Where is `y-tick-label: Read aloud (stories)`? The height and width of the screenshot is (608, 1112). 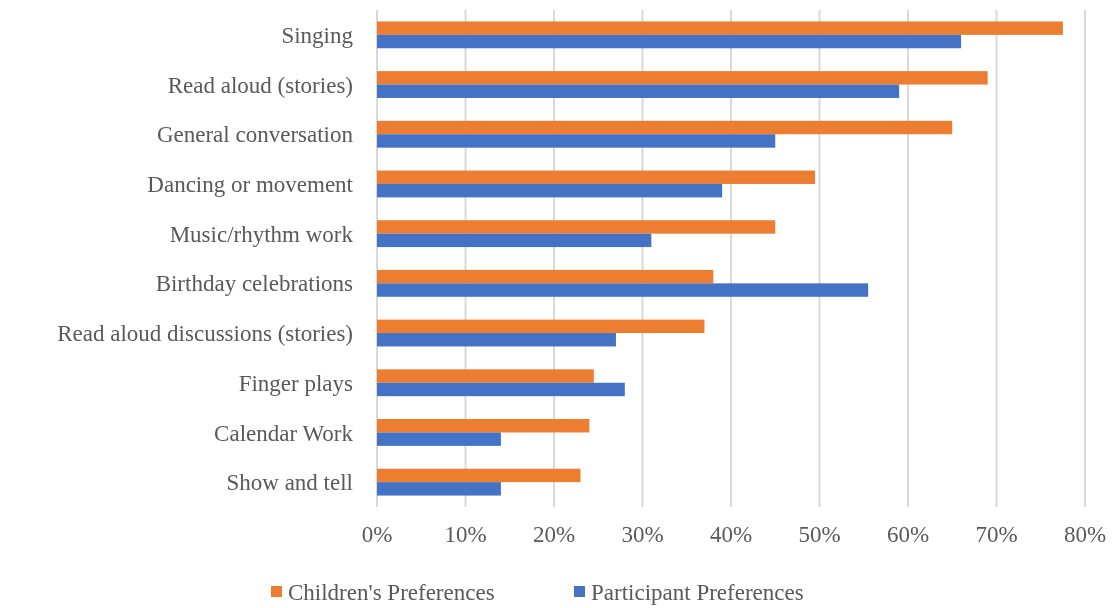 y-tick-label: Read aloud (stories) is located at coordinates (260, 85).